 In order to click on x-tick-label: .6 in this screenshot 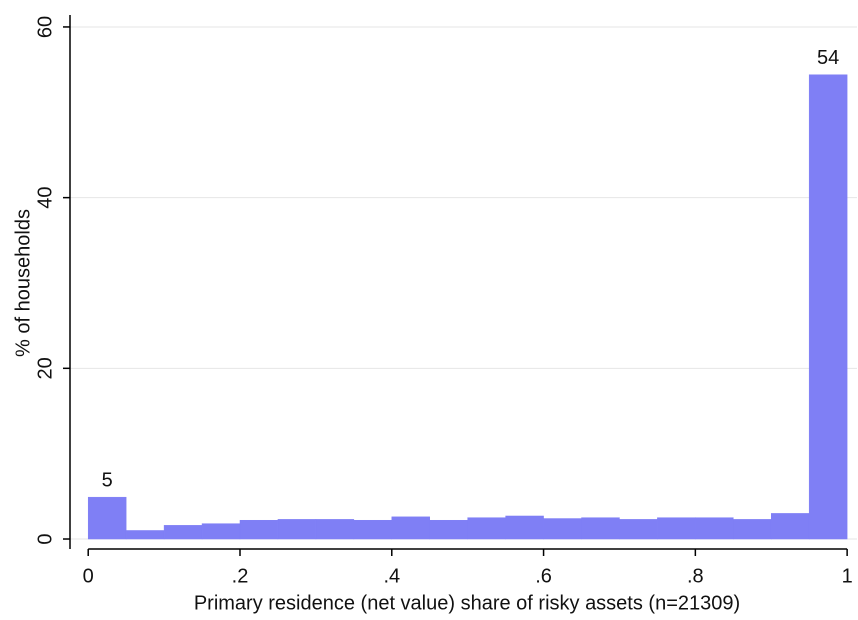, I will do `click(543, 576)`.